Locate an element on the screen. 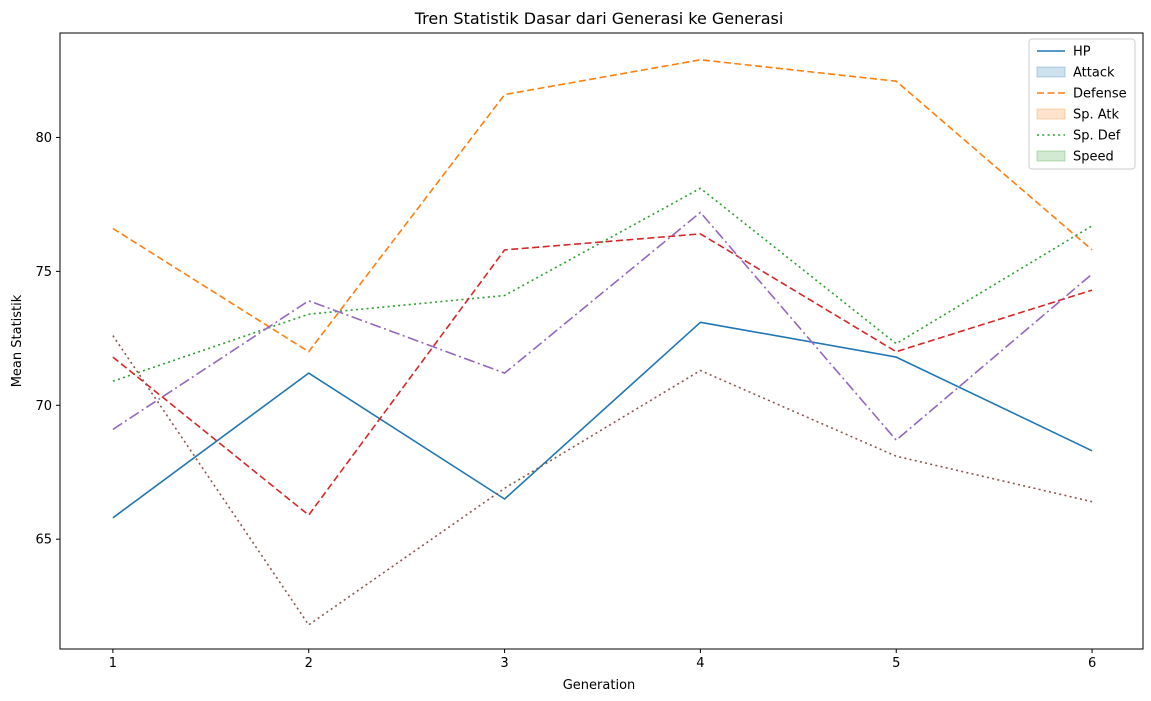 This screenshot has width=1151, height=701. y-axis: 65 70 75 80 is located at coordinates (47, 339).